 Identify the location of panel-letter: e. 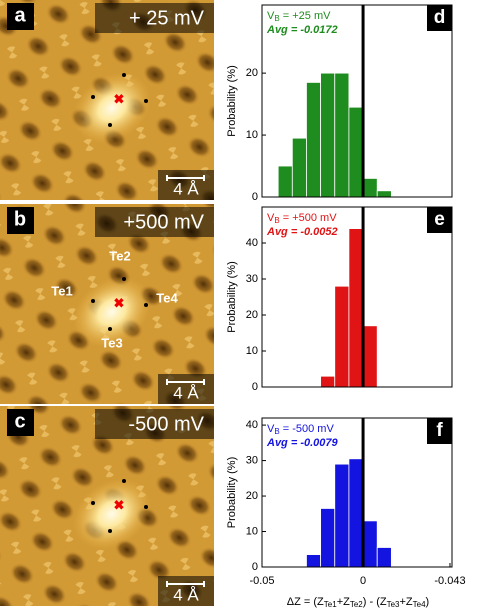
(439, 219).